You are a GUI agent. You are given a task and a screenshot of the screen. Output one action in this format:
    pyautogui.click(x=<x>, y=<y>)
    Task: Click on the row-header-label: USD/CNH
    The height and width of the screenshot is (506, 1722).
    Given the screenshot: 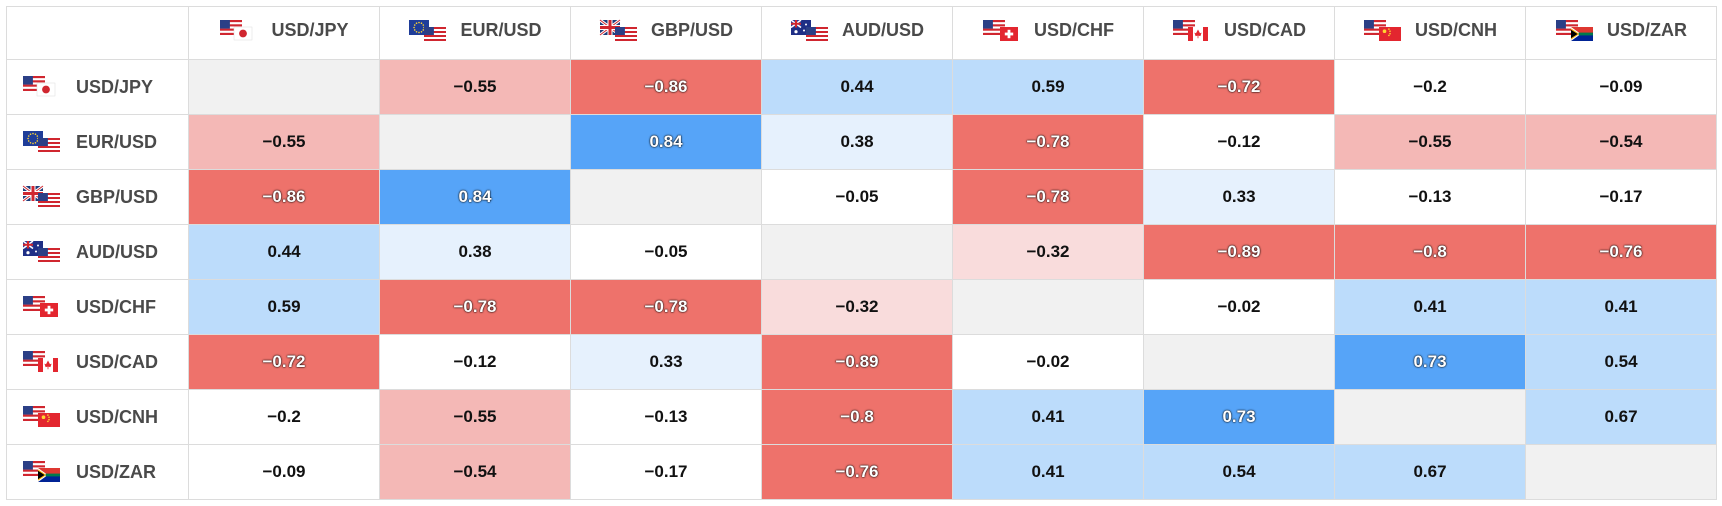 What is the action you would take?
    pyautogui.click(x=117, y=416)
    